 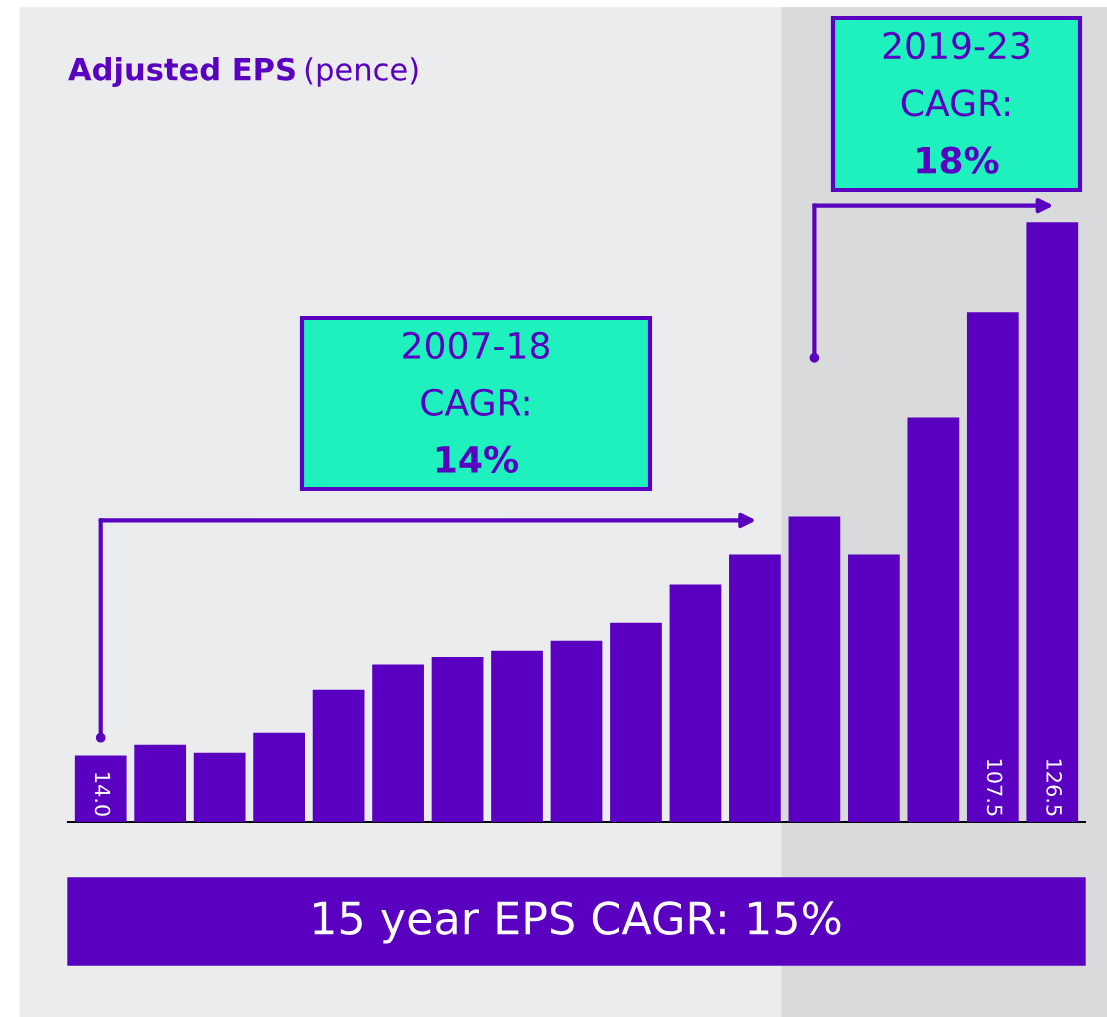 I want to click on data-label: 126.5, so click(x=1054, y=787).